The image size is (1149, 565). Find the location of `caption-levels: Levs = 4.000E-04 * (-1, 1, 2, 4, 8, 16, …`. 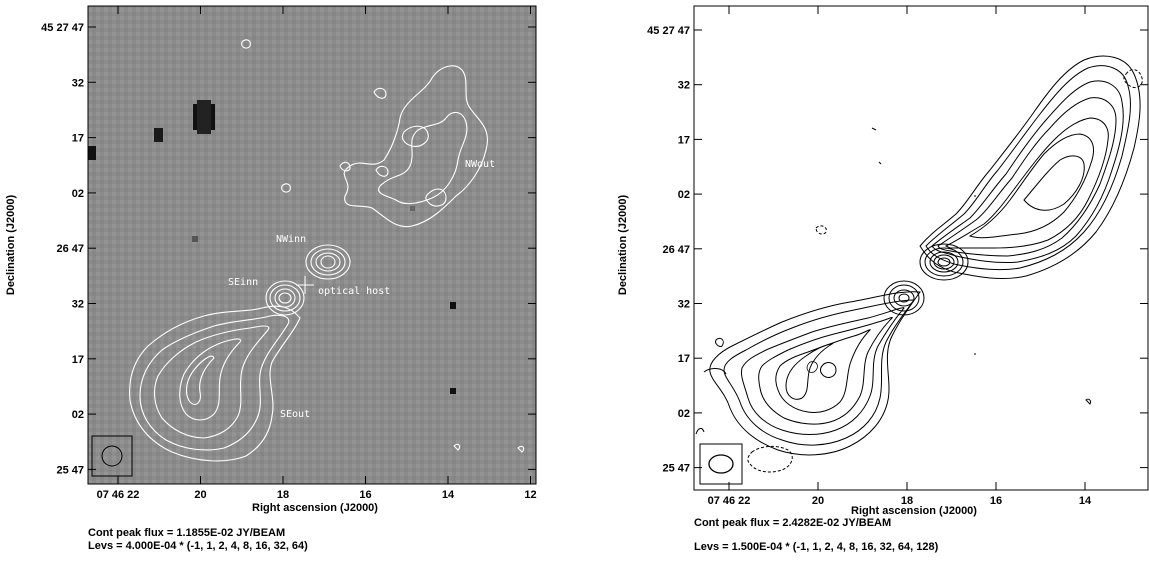

caption-levels: Levs = 4.000E-04 * (-1, 1, 2, 4, 8, 16, … is located at coordinates (198, 546).